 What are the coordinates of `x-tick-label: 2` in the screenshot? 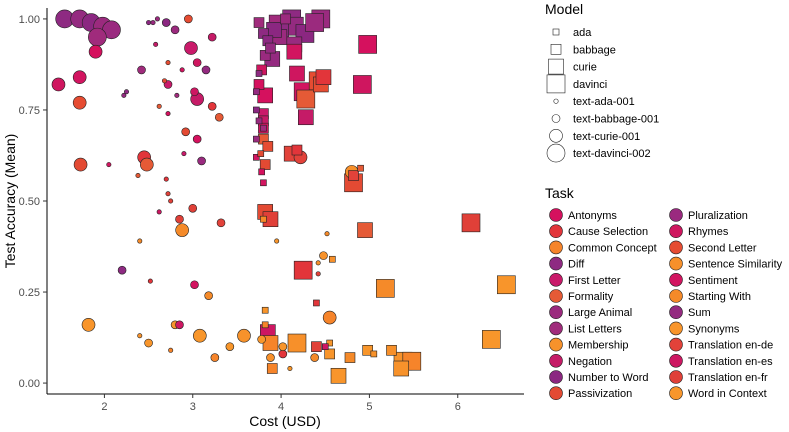 It's located at (104, 407).